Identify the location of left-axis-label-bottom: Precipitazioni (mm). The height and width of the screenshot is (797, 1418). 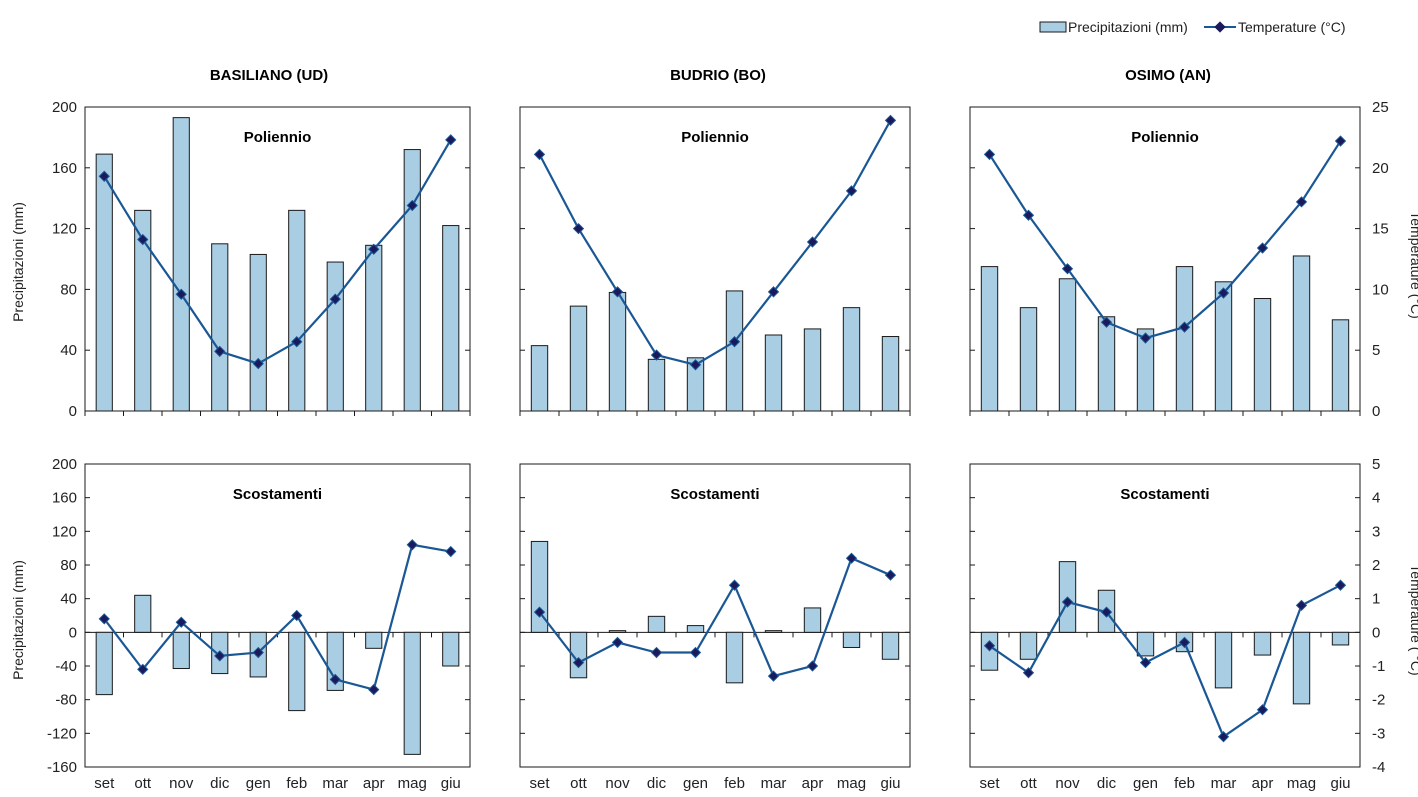
(18, 620).